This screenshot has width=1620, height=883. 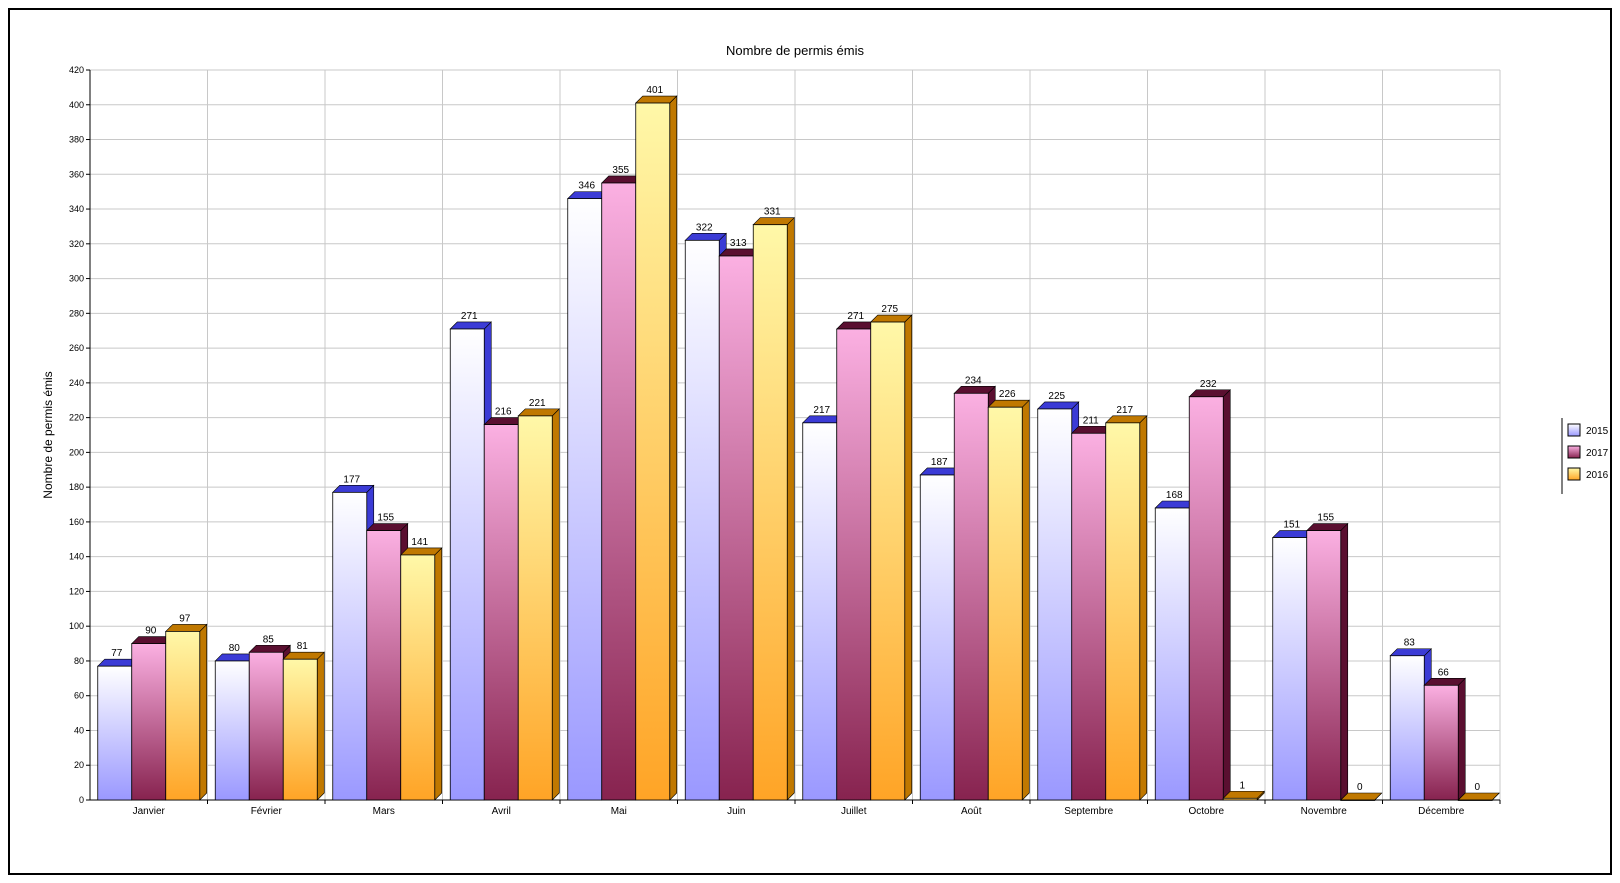 What do you see at coordinates (1324, 811) in the screenshot?
I see `x-tick-label: Novembre` at bounding box center [1324, 811].